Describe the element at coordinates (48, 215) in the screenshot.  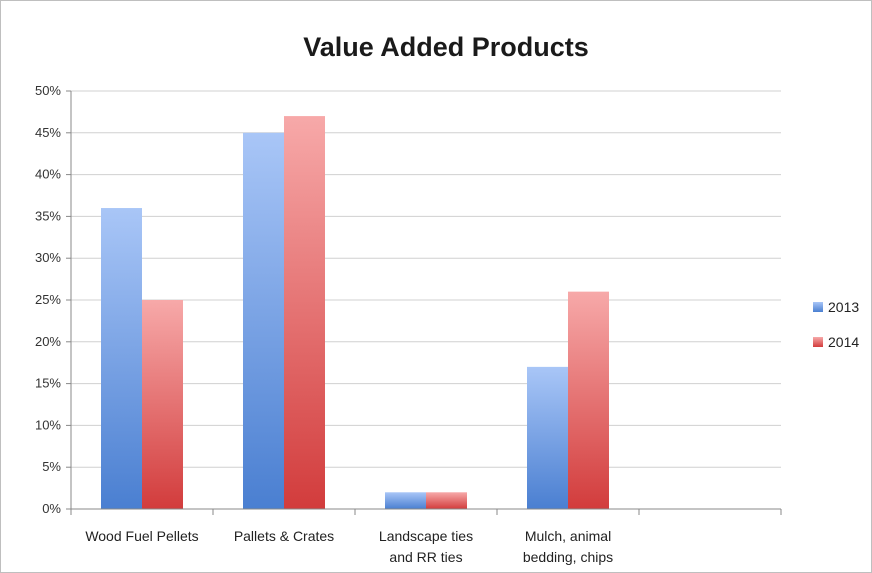
I see `y-tick-label: 35%` at that location.